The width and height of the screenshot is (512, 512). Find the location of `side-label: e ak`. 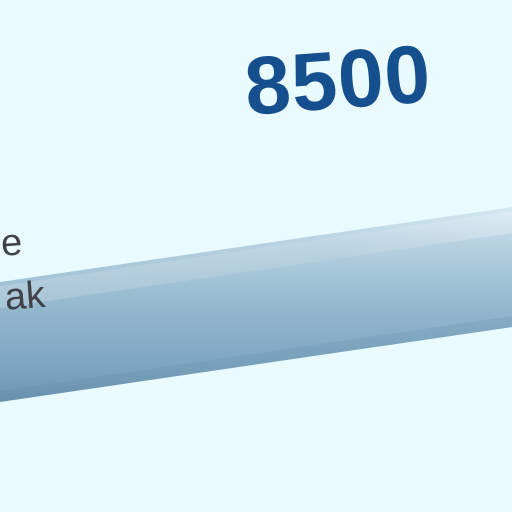

side-label: e ak is located at coordinates (23, 269).